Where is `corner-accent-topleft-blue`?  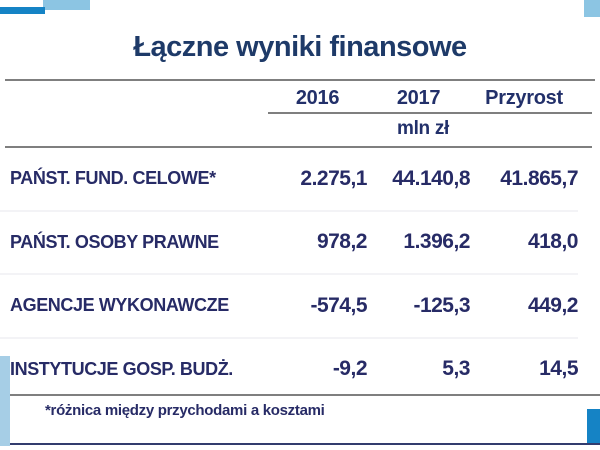 corner-accent-topleft-blue is located at coordinates (22, 10).